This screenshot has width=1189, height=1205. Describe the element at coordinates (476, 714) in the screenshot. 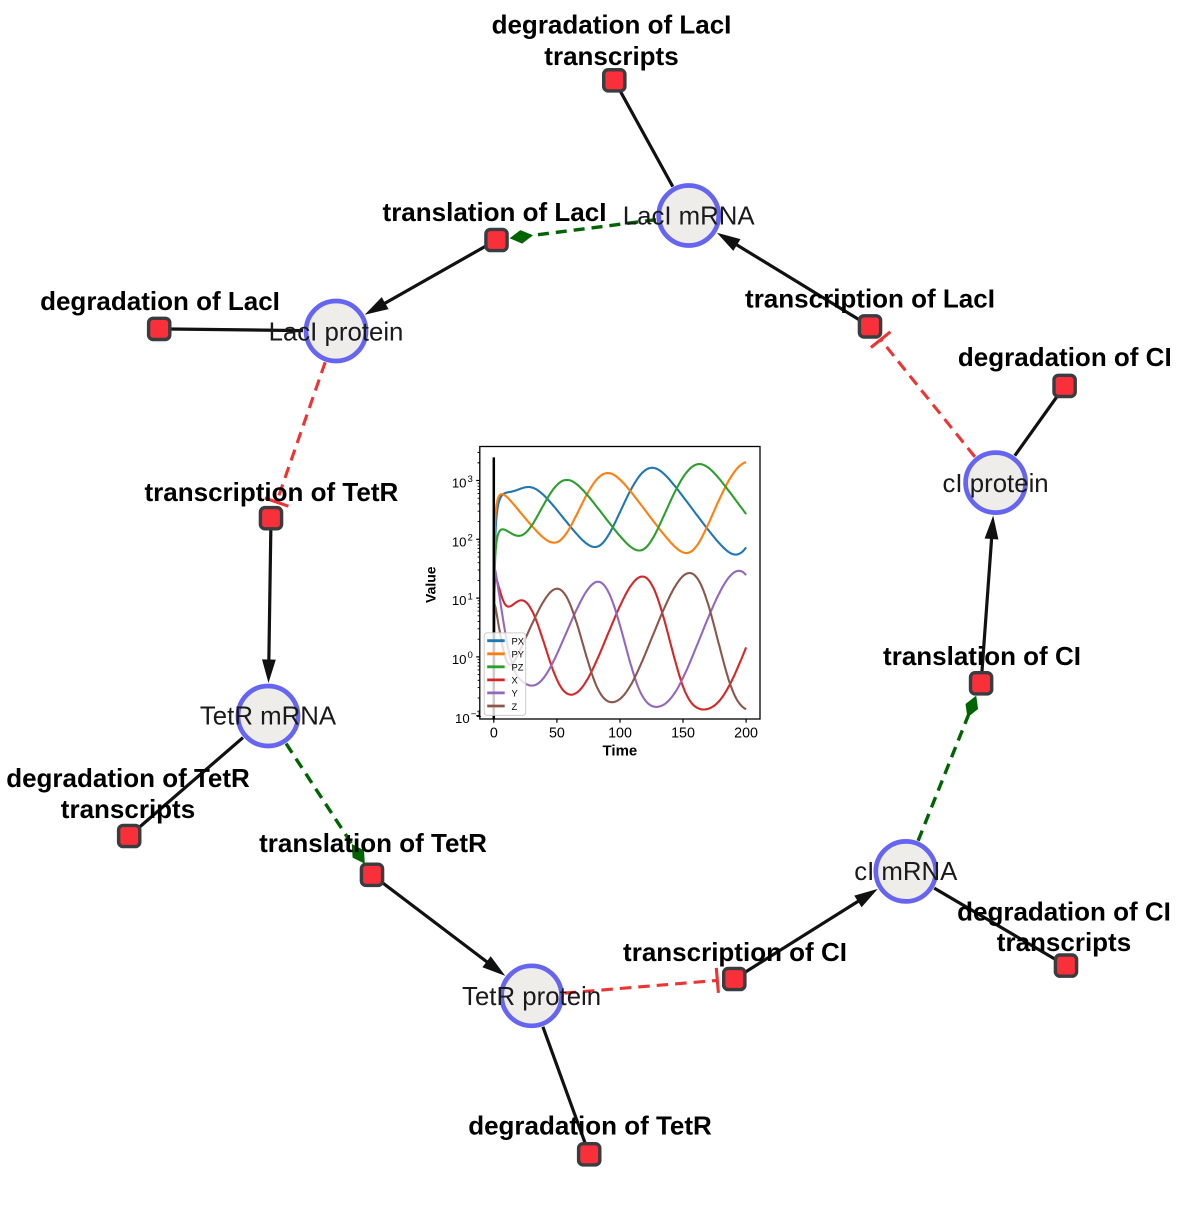

I see `svg-text: −1` at that location.